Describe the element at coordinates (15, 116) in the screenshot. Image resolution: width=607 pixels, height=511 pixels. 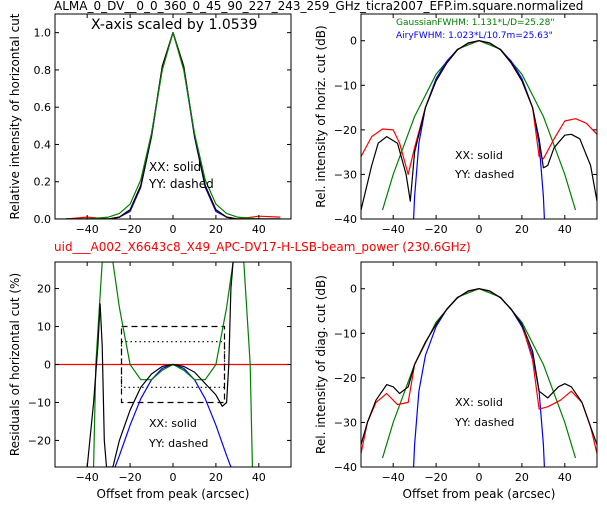
I see `y-axis-label: Relative intensity of horizontal cut` at that location.